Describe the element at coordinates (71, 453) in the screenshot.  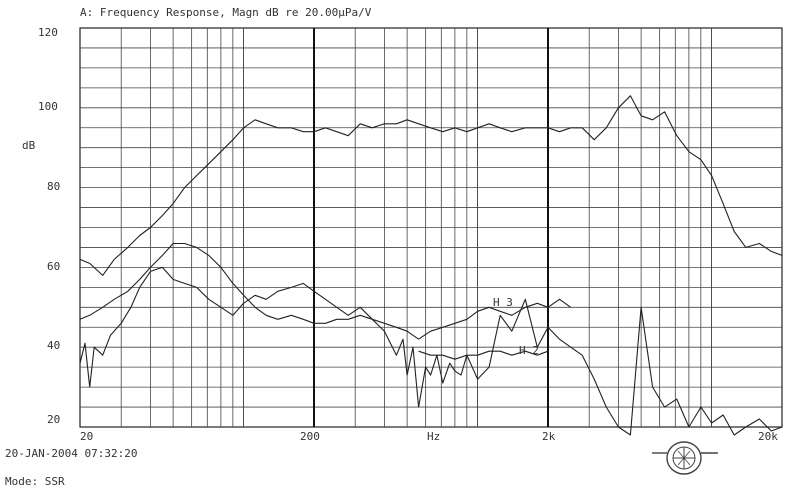
I see `timestamp: 20-JAN-2004 07:32:20` at that location.